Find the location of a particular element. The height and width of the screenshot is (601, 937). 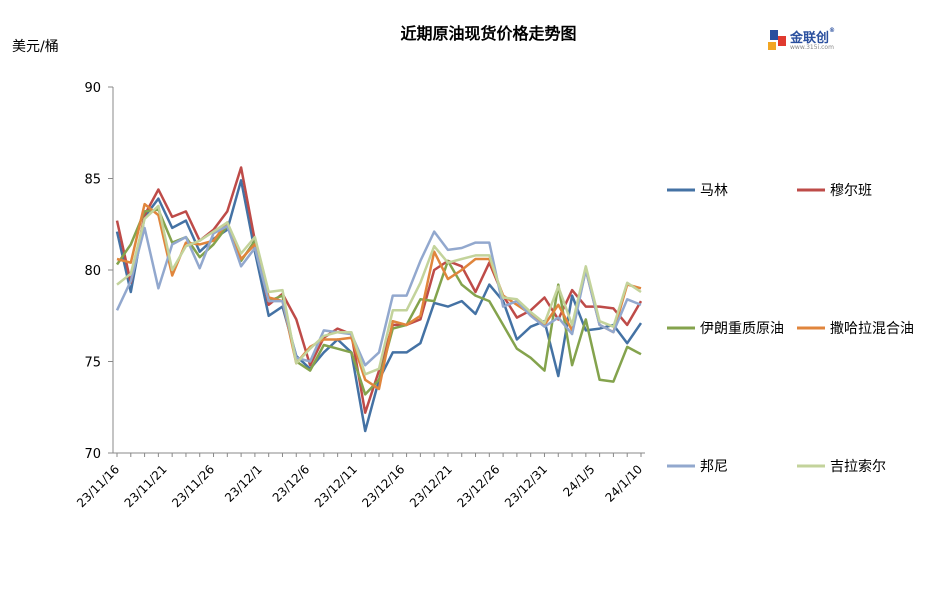

x-tick-label: 23/12/26 is located at coordinates (478, 486).